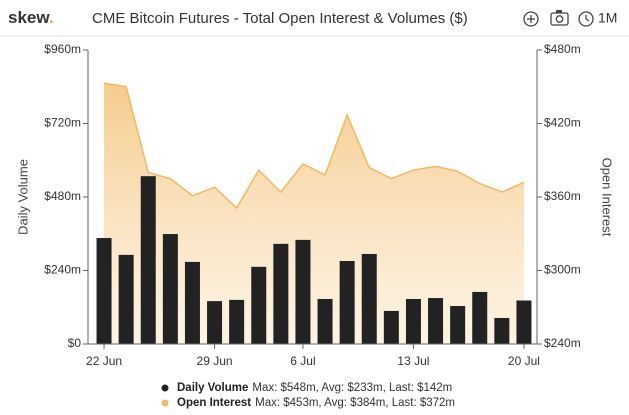 This screenshot has width=629, height=415. I want to click on logo-text: skew, so click(29, 17).